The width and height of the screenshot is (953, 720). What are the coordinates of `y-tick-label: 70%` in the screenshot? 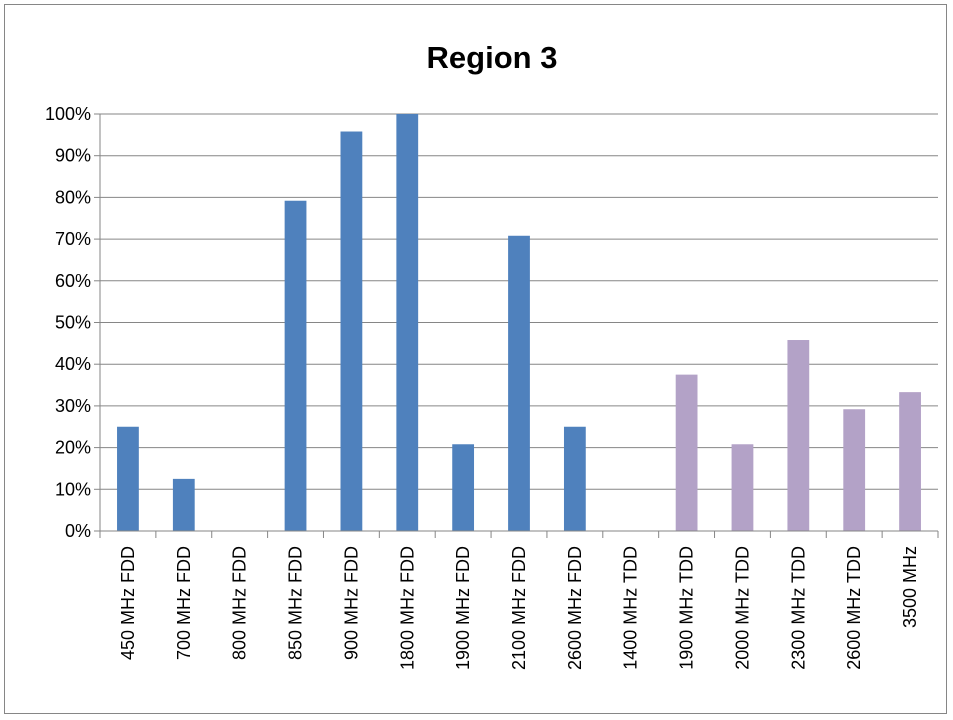 It's located at (73, 239).